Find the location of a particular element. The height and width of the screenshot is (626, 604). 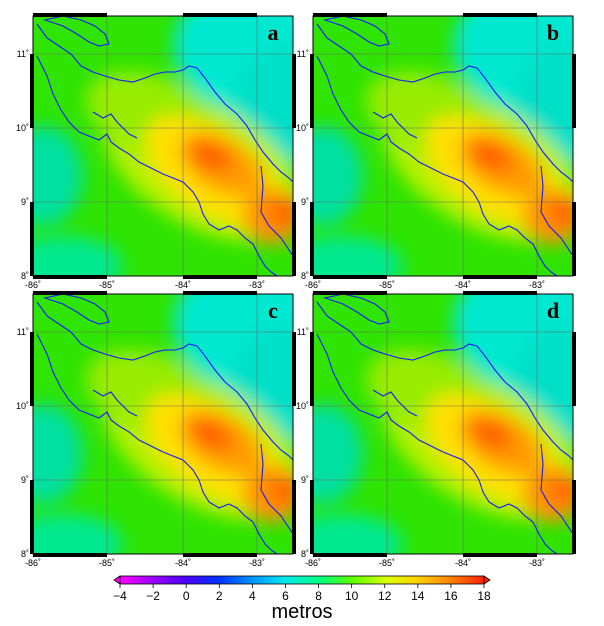

colorbar-tick-label: 0 is located at coordinates (186, 596).